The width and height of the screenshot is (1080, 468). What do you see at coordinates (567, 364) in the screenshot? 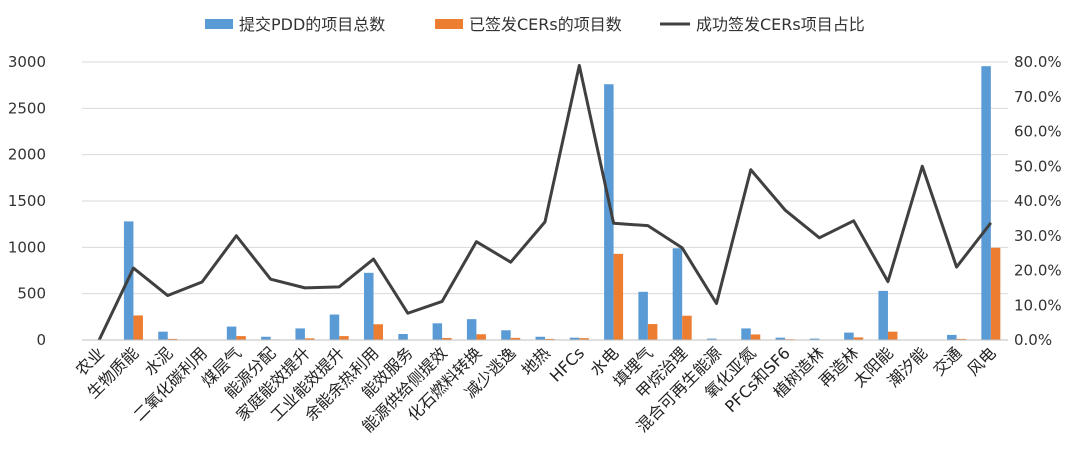
I see `x-tick-label: HFCs` at bounding box center [567, 364].